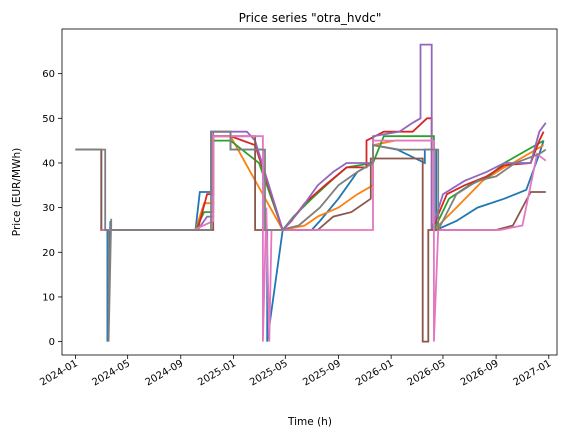 This screenshot has width=562, height=438. I want to click on x-tick-label: 2025-01, so click(217, 373).